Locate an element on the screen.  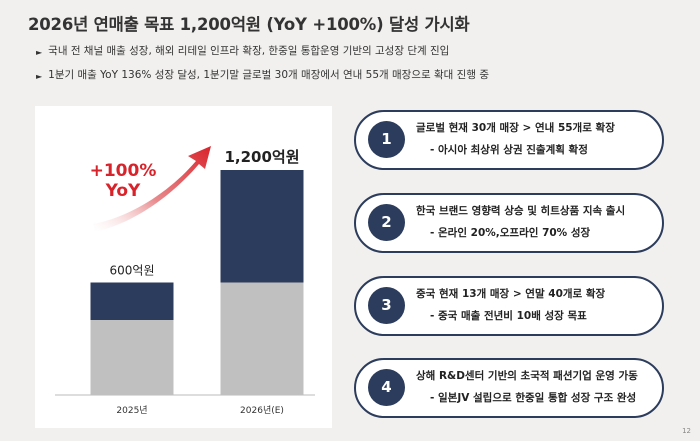
total-label-1: 600억원 is located at coordinates (132, 271).